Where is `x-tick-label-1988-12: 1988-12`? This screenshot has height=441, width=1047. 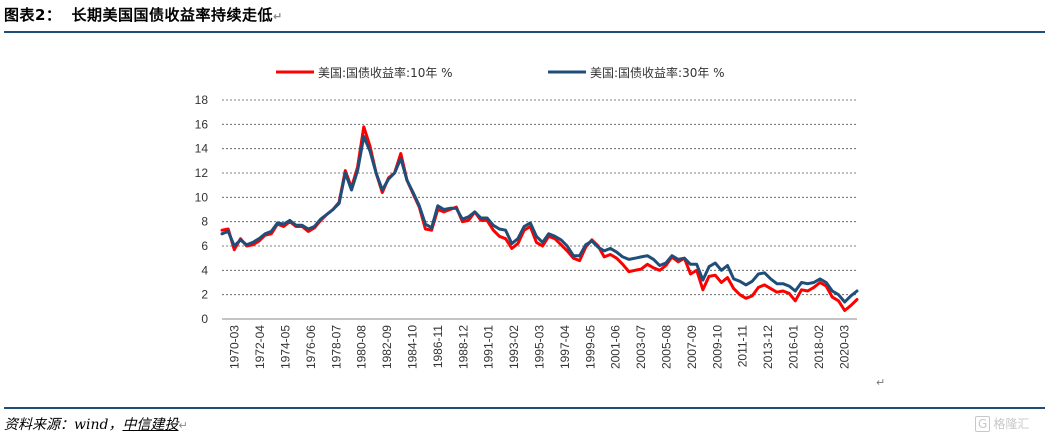 x-tick-label-1988-12: 1988-12 is located at coordinates (463, 347).